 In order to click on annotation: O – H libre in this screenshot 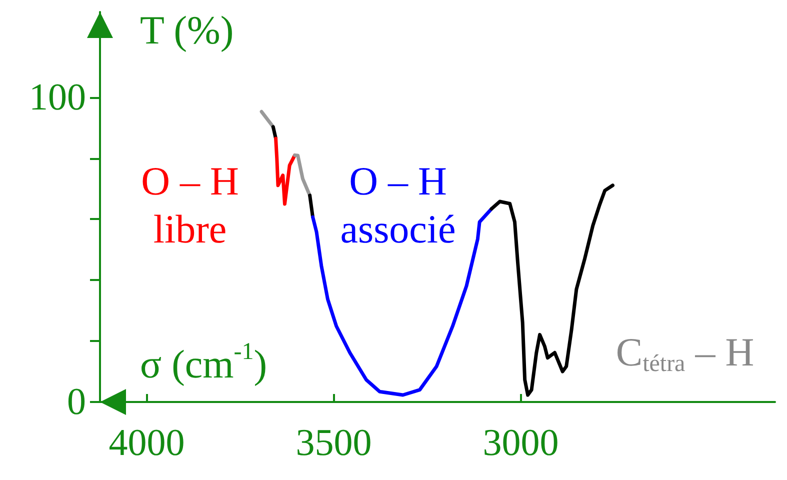, I will do `click(190, 205)`.